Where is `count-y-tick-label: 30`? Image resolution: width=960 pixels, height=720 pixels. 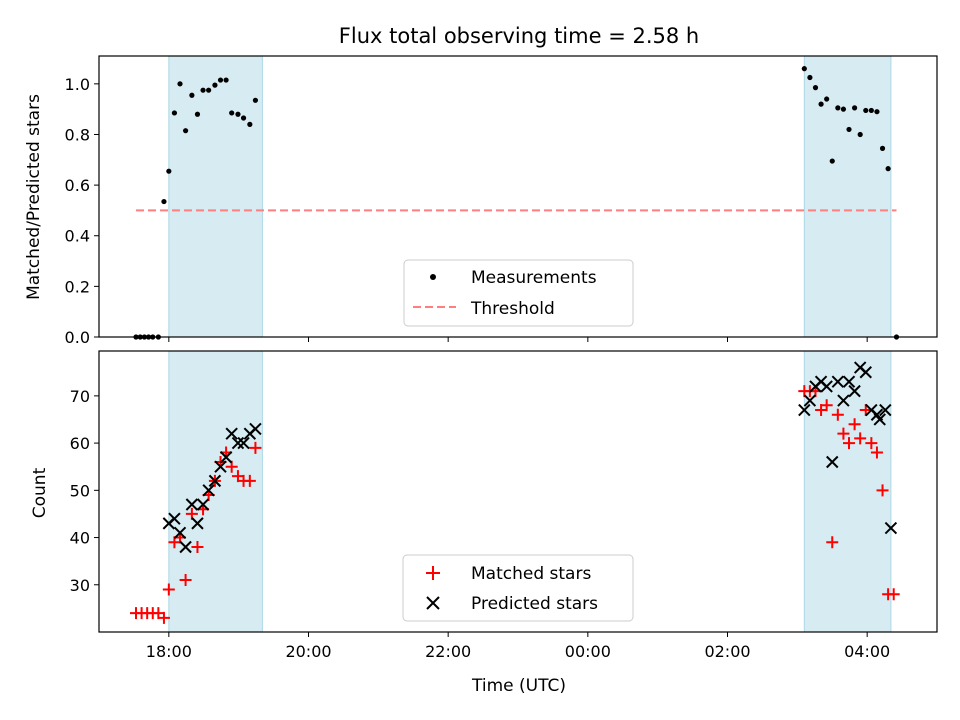 count-y-tick-label: 30 is located at coordinates (80, 585).